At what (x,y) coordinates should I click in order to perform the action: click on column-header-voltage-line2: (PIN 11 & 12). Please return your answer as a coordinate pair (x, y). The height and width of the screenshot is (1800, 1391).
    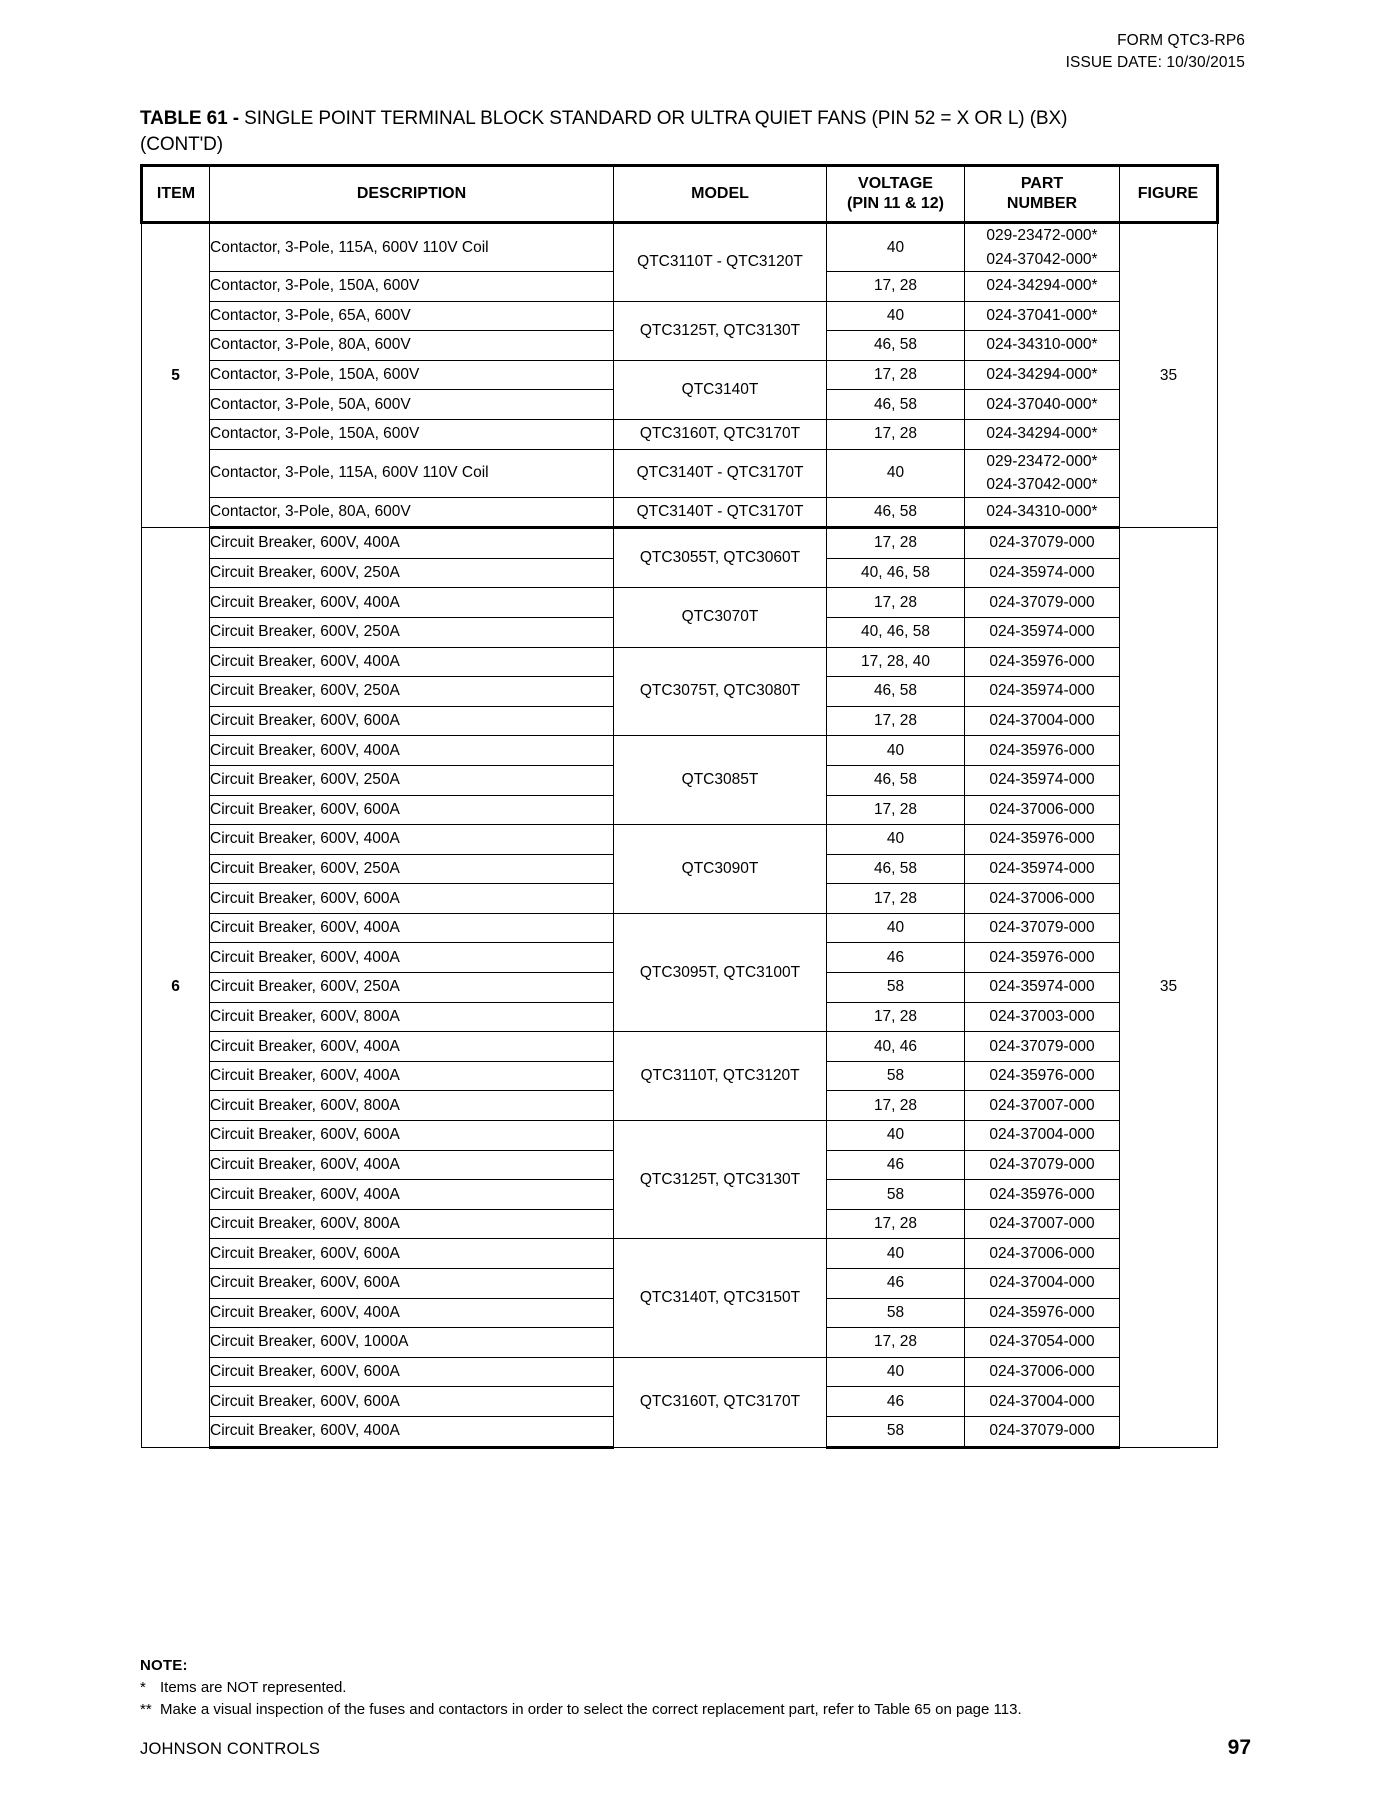
    Looking at the image, I should click on (895, 203).